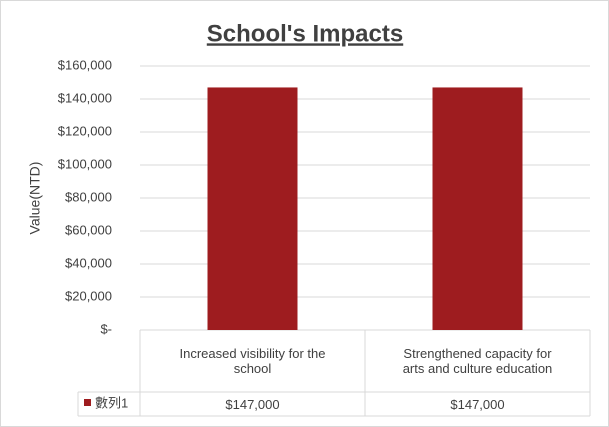 The image size is (609, 427). I want to click on y-tick-label: $120,000, so click(85, 130).